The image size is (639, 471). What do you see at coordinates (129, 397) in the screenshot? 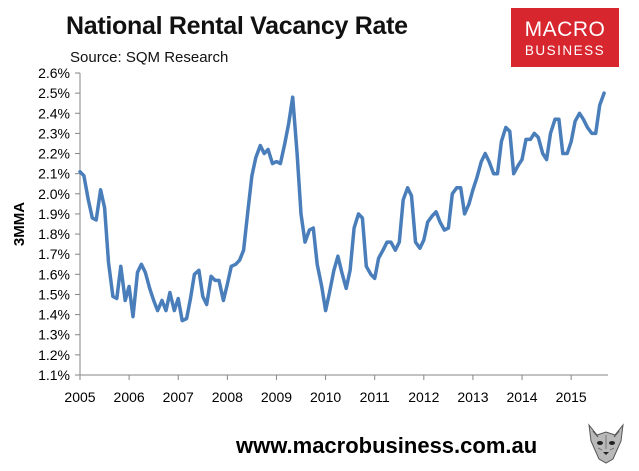
I see `x-tick-label: 2006` at bounding box center [129, 397].